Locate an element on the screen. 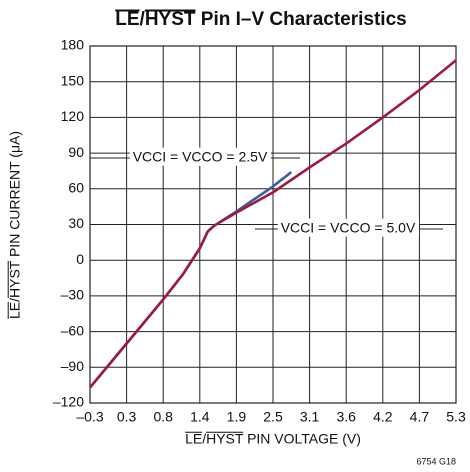 The width and height of the screenshot is (470, 472). x-tick-label: 4.7 is located at coordinates (420, 417).